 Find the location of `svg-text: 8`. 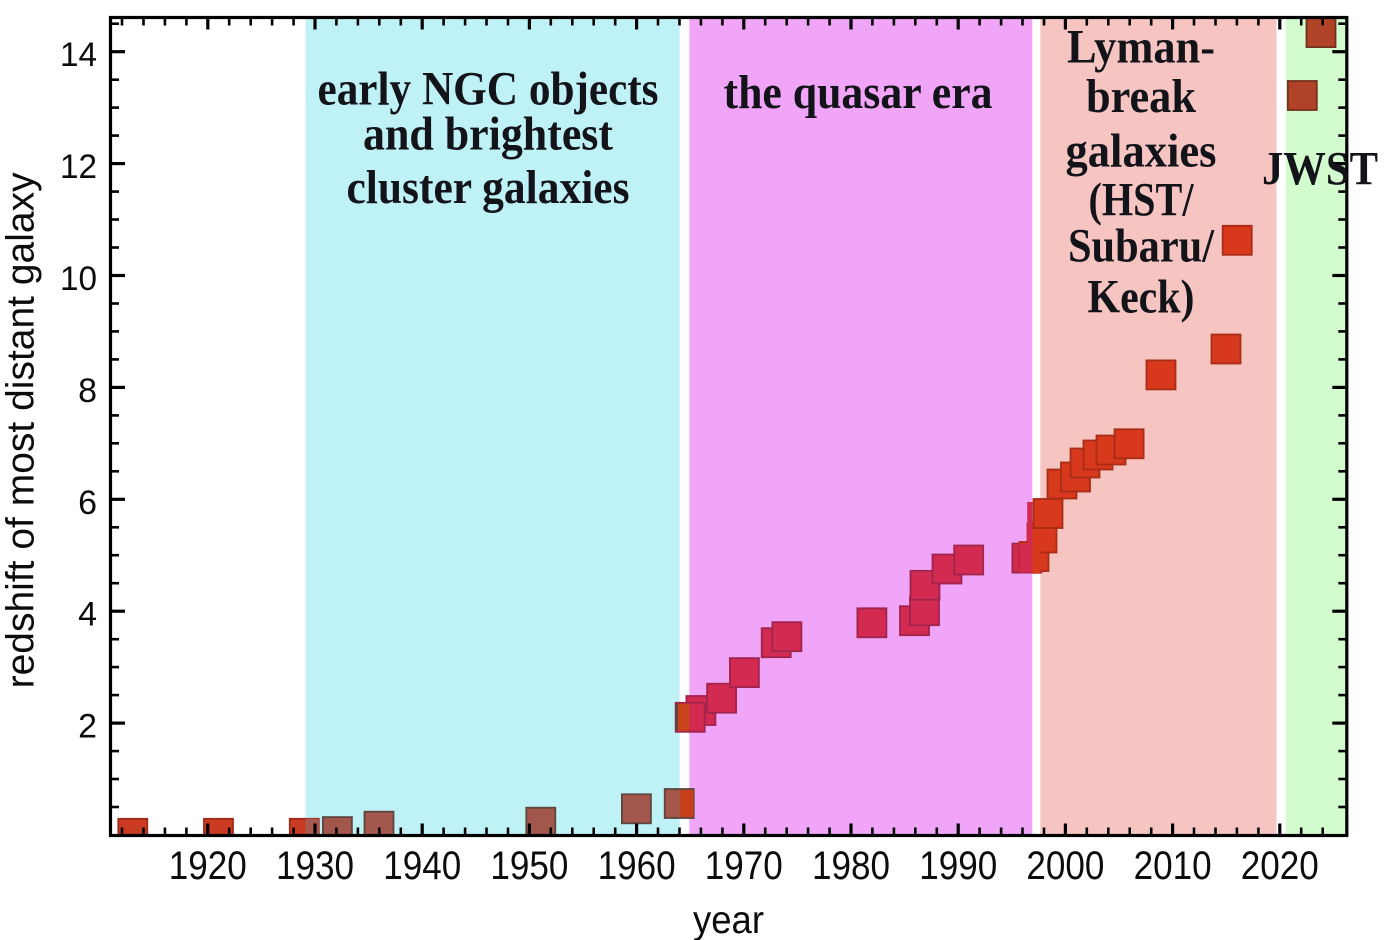

svg-text: 8 is located at coordinates (87, 391).